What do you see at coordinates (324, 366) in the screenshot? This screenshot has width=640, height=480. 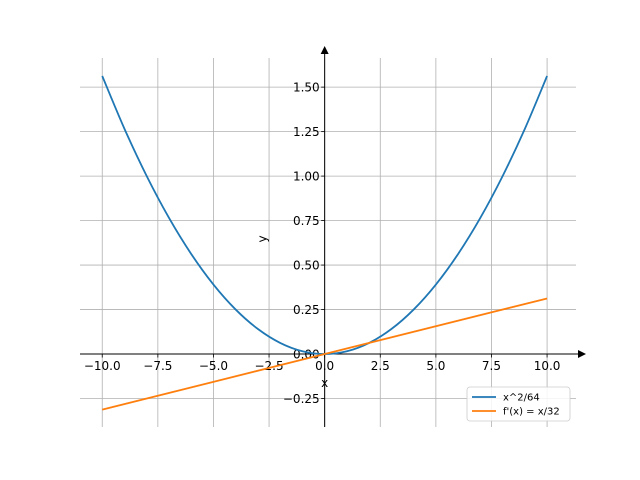 I see `x-tick-label: 0.0` at bounding box center [324, 366].